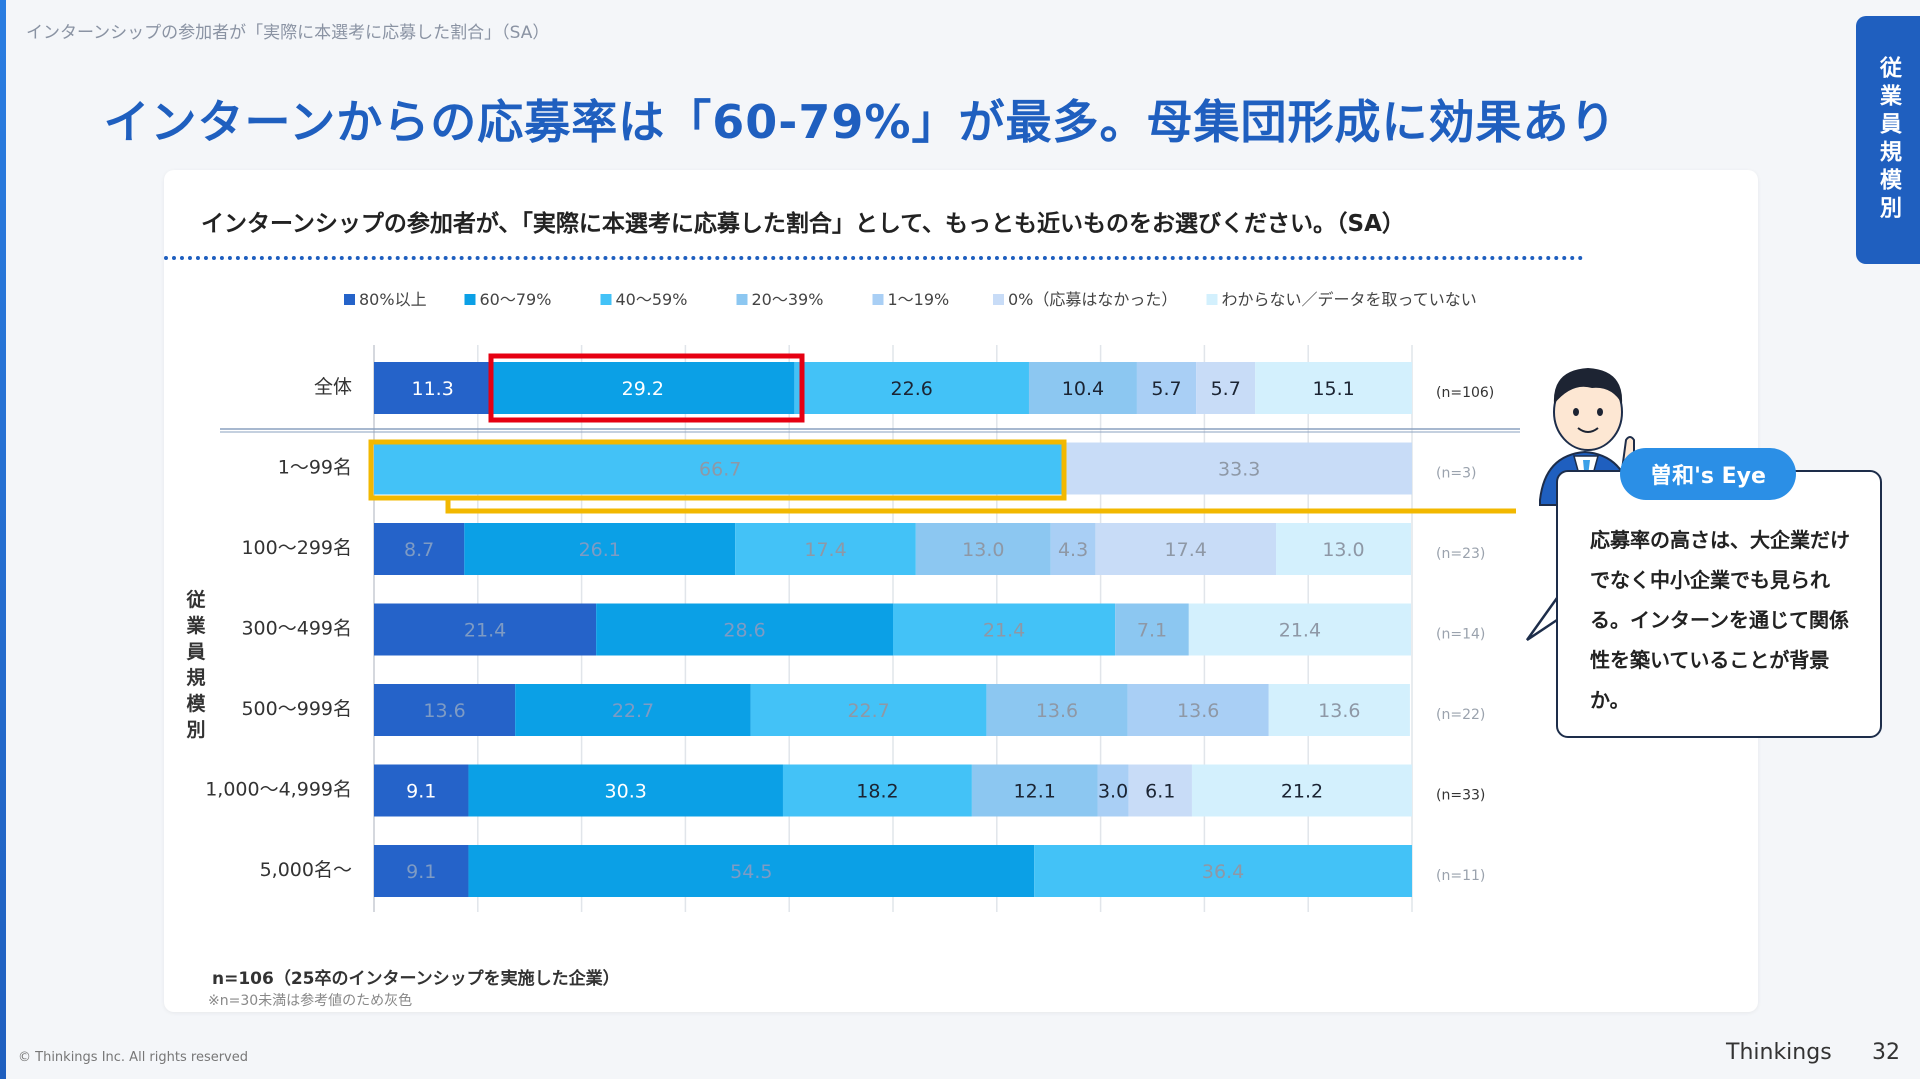  Describe the element at coordinates (1460, 635) in the screenshot. I see `sample-size-label: (n=14)` at that location.